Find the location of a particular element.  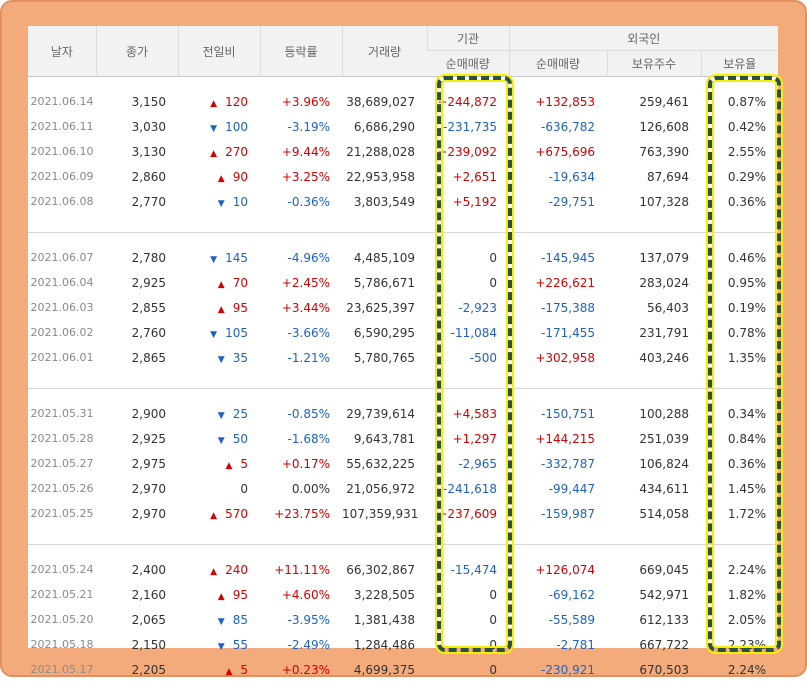

cell-date: 2021.06.08 is located at coordinates (62, 201).